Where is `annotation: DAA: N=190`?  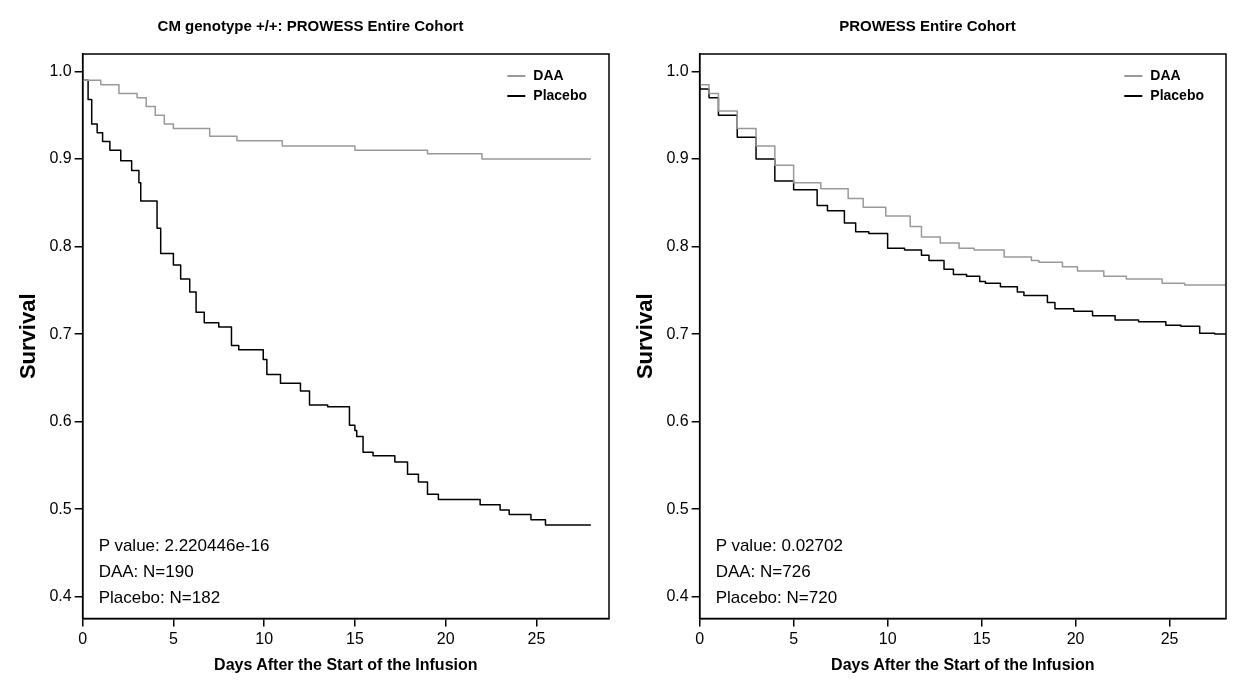 annotation: DAA: N=190 is located at coordinates (146, 572).